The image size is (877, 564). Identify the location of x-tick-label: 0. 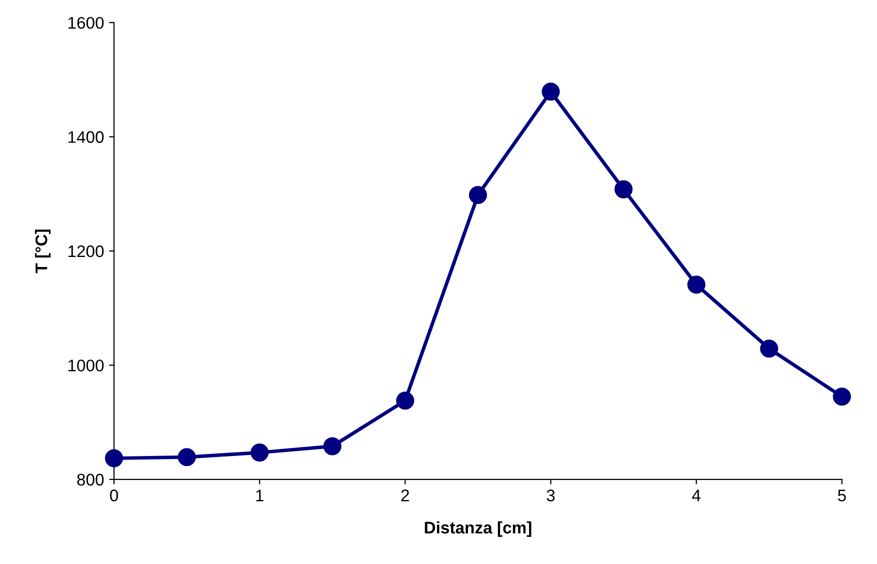
(114, 496).